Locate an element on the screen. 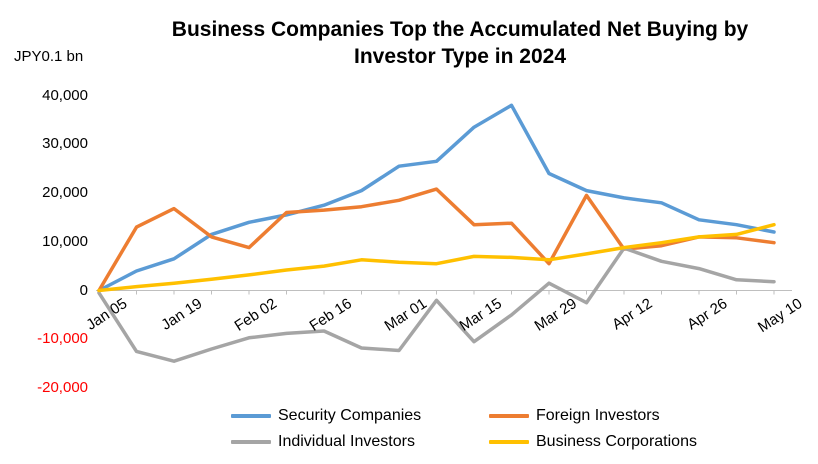  legend-item-security-companies: Security Companies is located at coordinates (360, 416).